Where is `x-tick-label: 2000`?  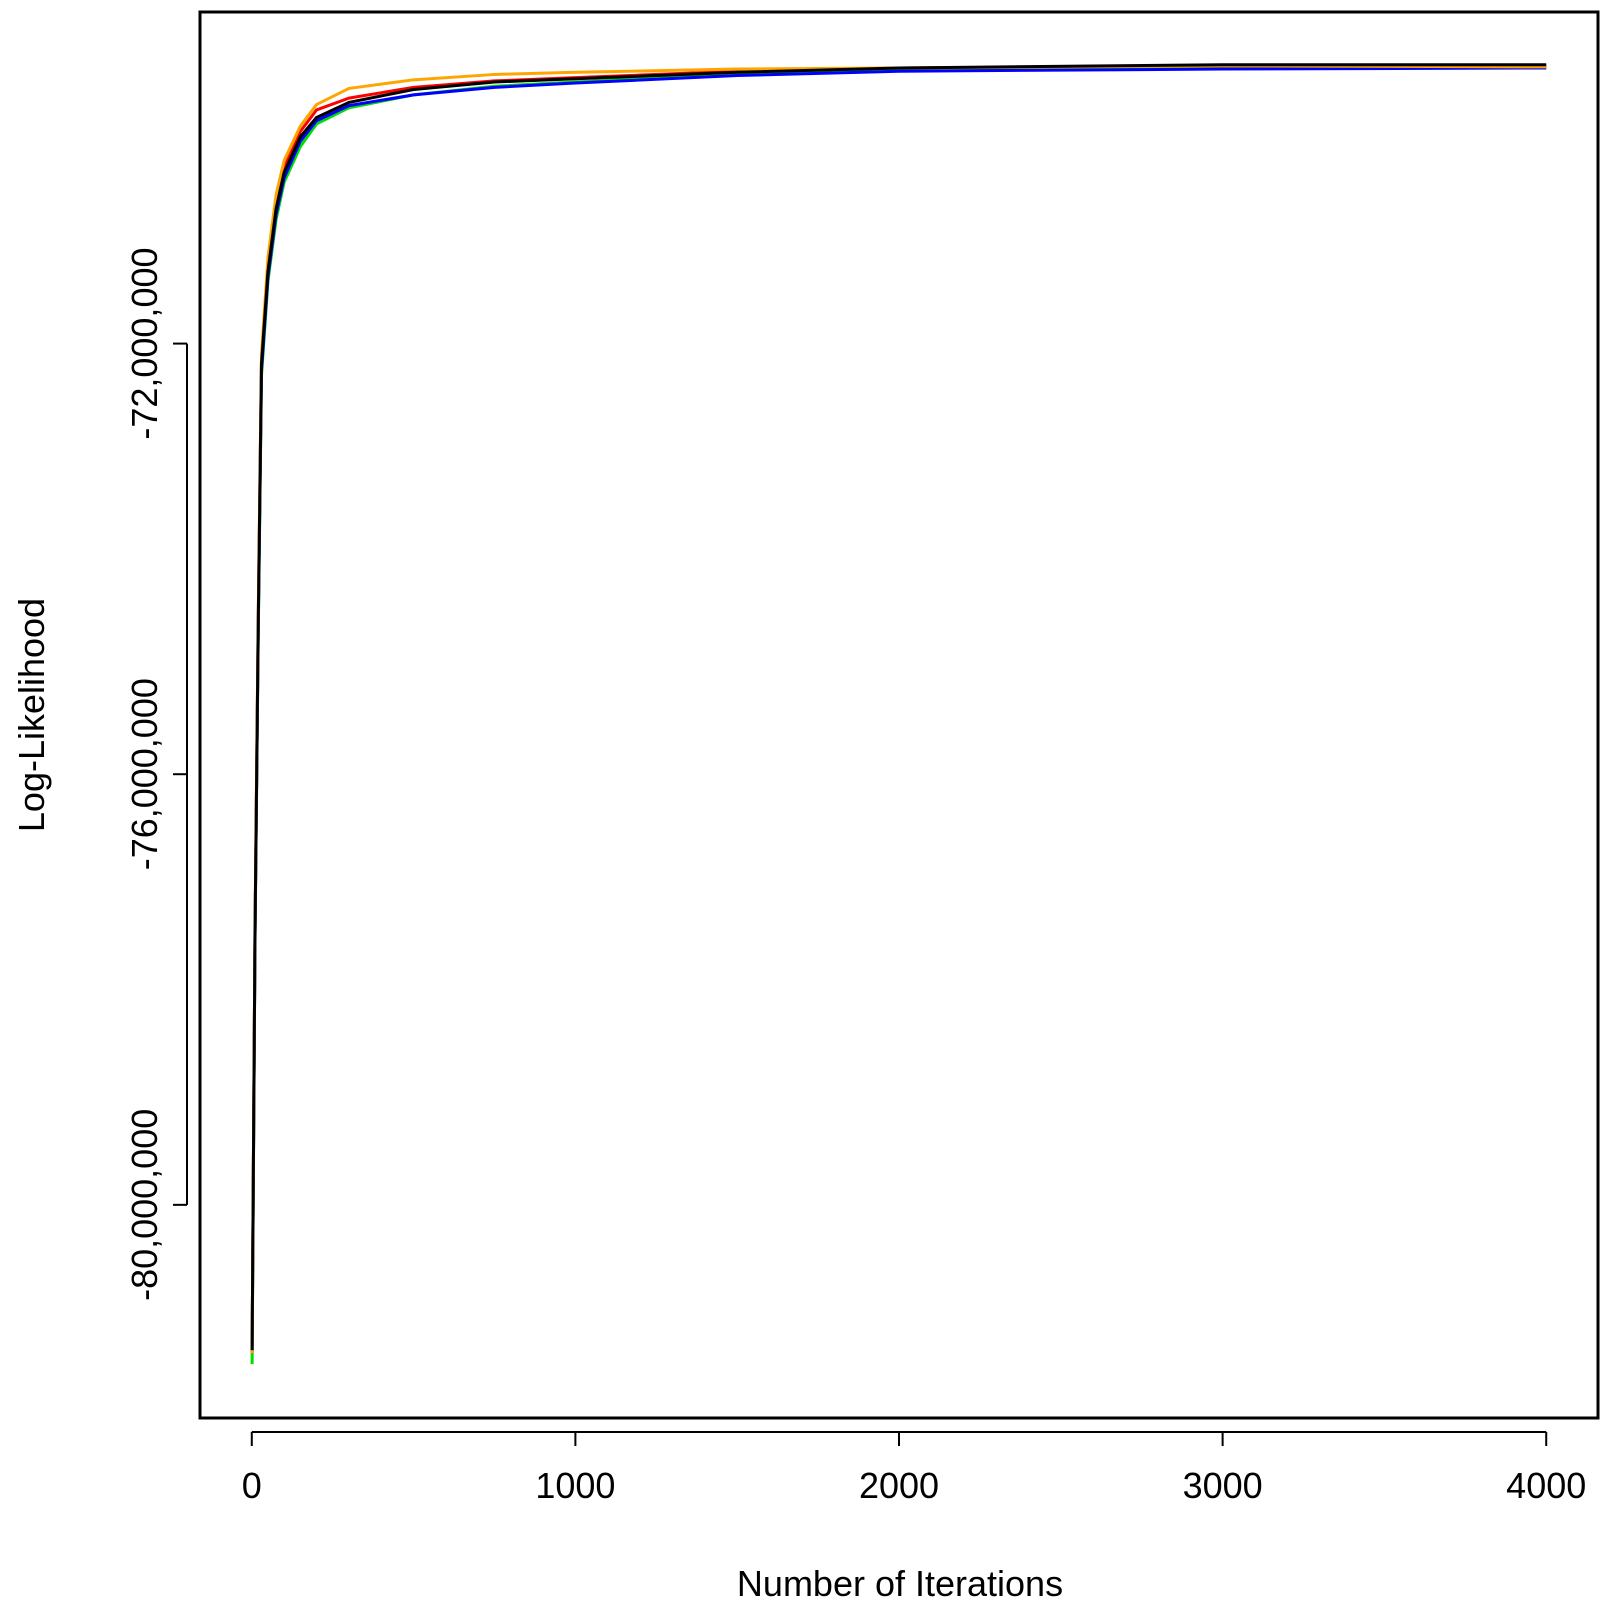
x-tick-label: 2000 is located at coordinates (899, 1485).